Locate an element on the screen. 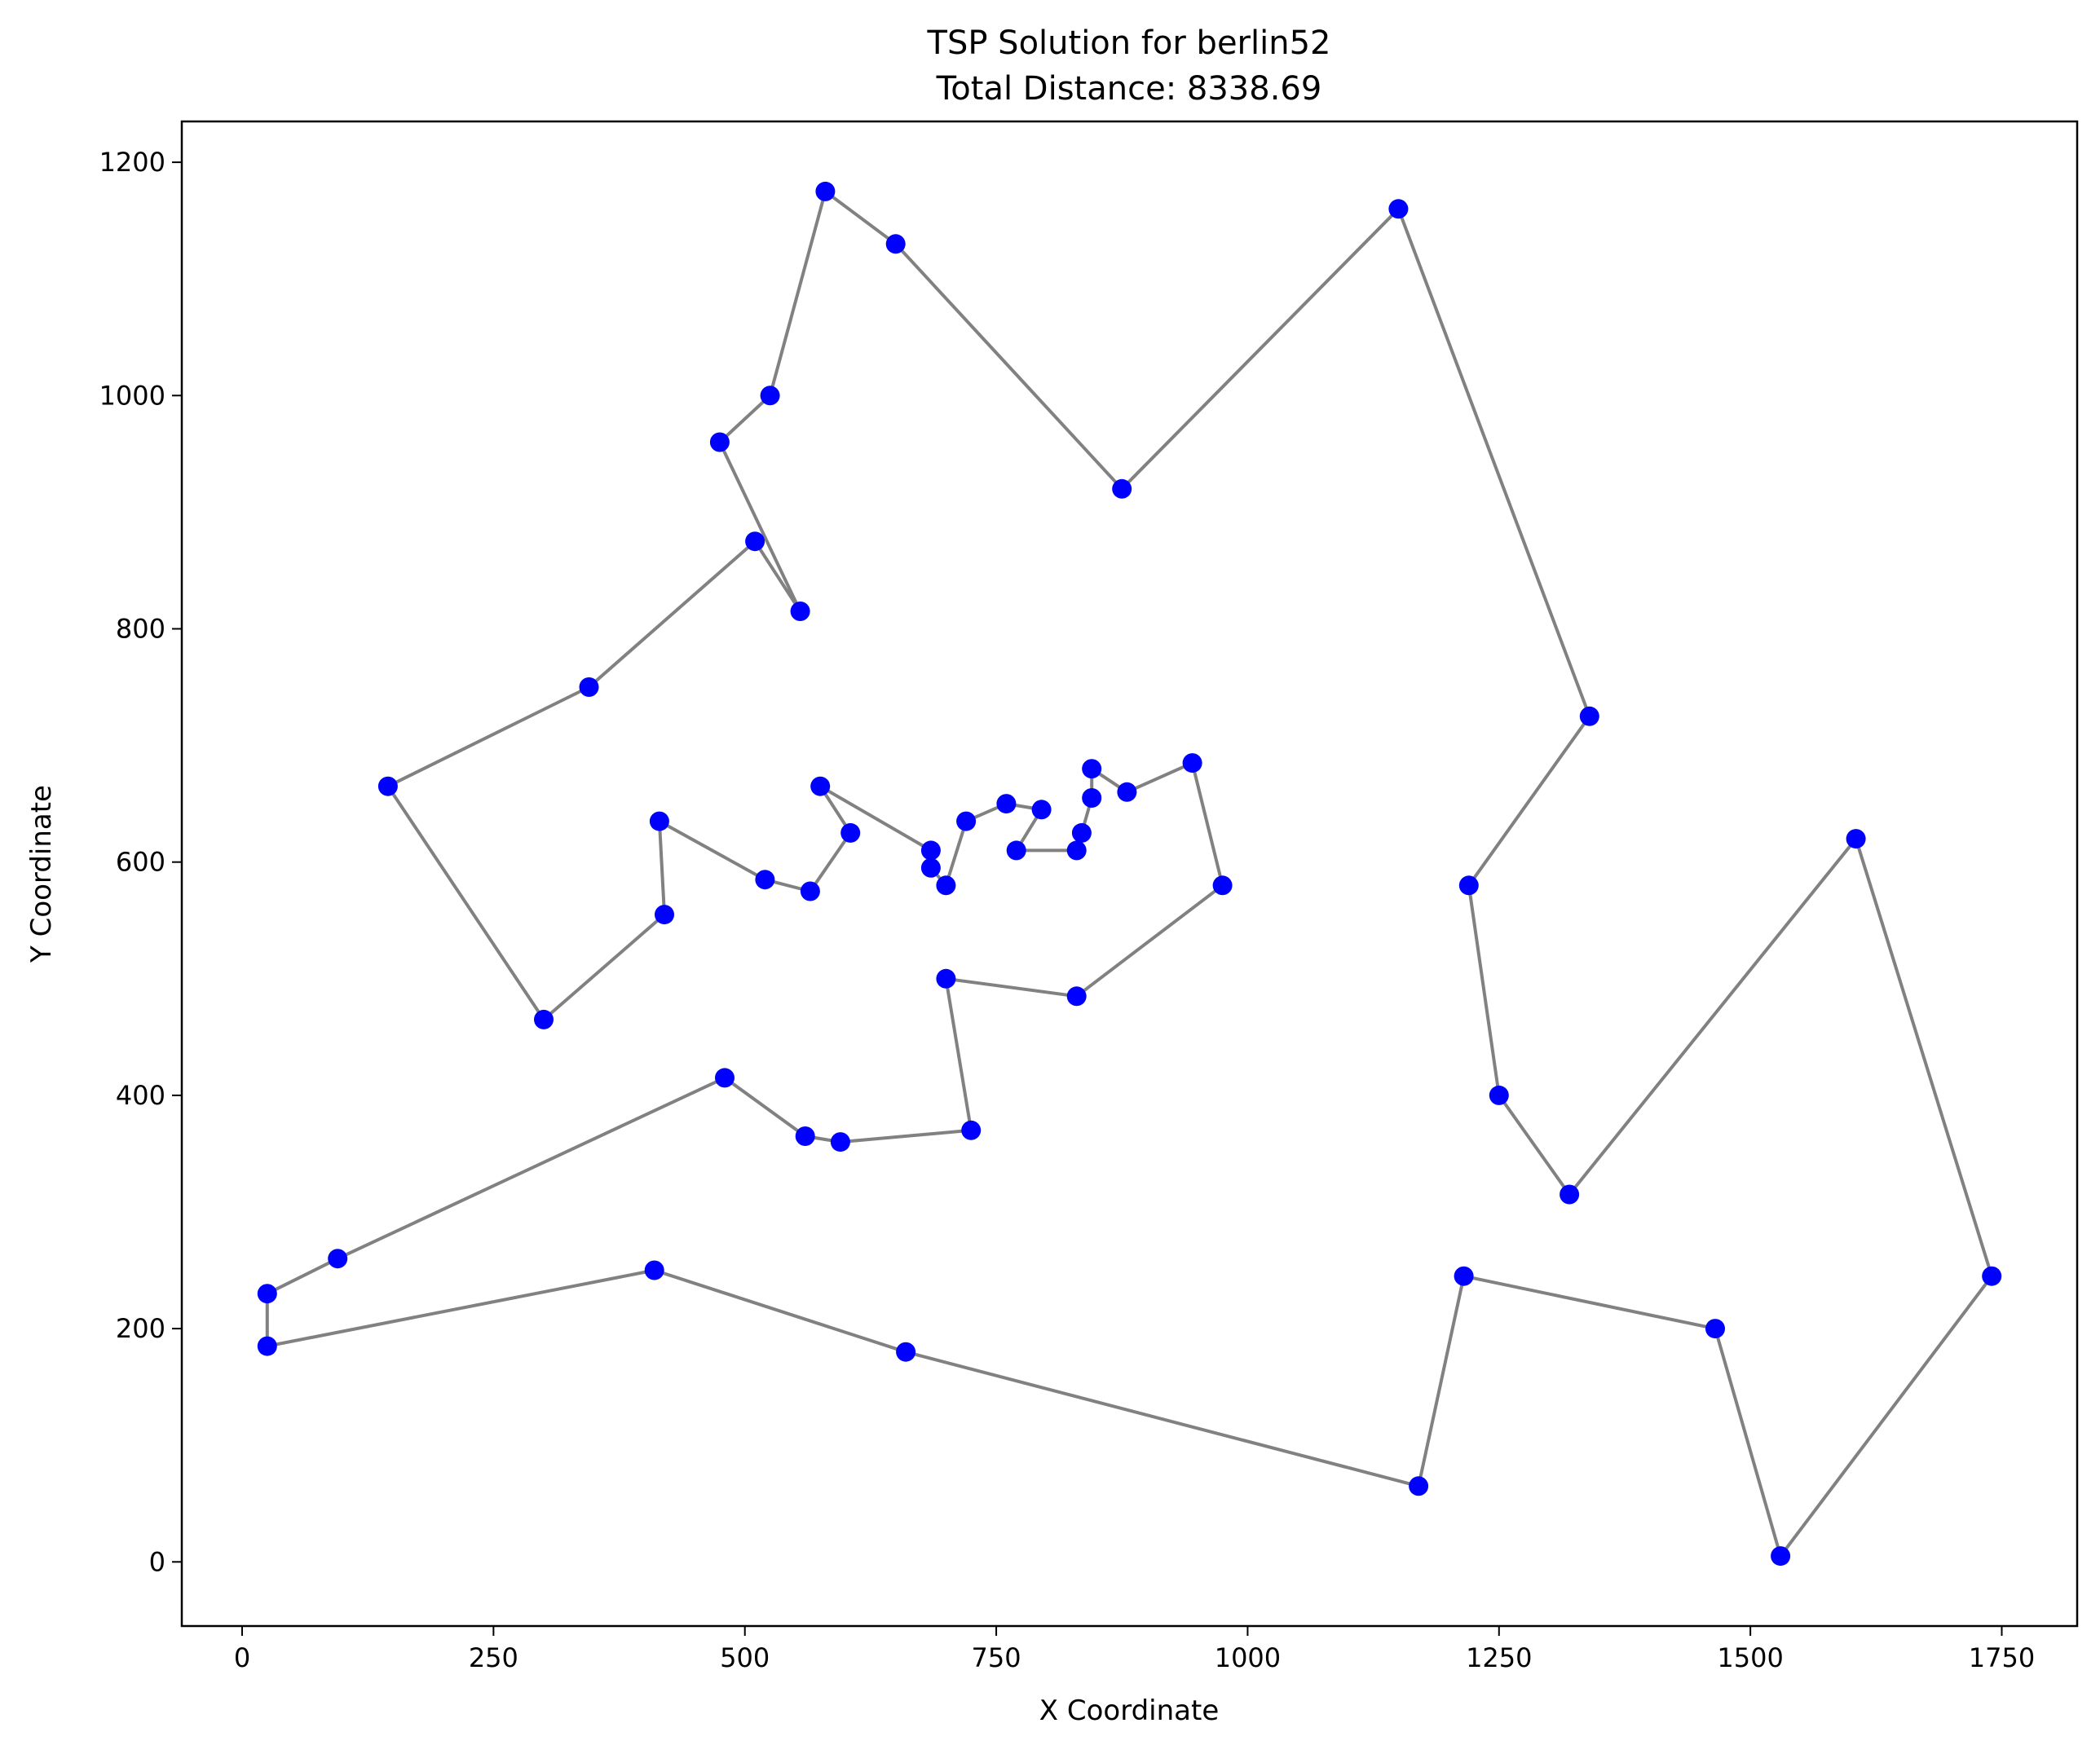 This screenshot has height=1754, width=2100. x-tick-label: 250 is located at coordinates (493, 1657).